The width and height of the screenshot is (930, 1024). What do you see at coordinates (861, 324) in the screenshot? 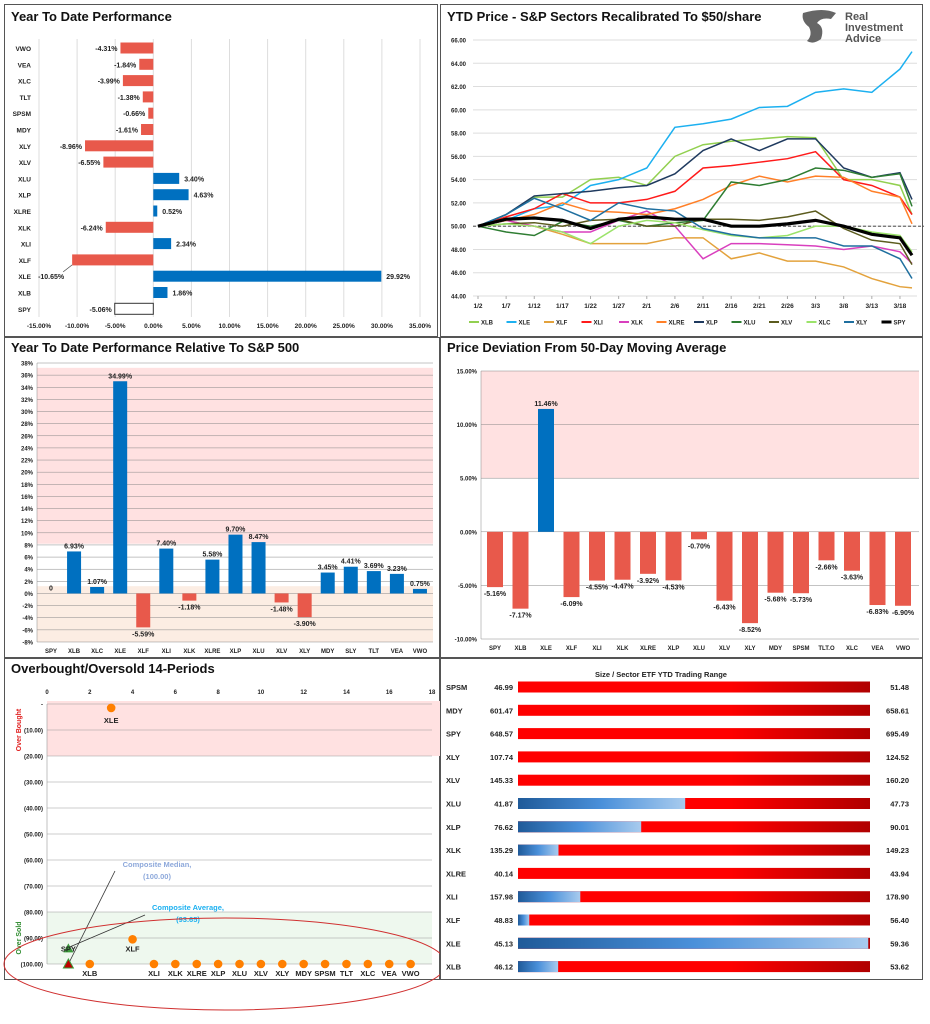
I see `legend-label: XLY` at bounding box center [861, 324].